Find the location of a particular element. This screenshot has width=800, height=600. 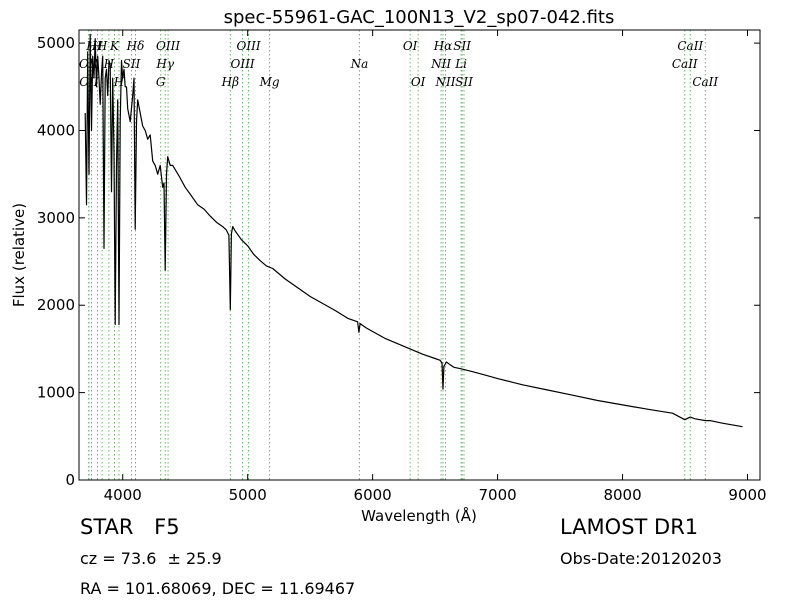

spectral-line-label: Na is located at coordinates (359, 64).